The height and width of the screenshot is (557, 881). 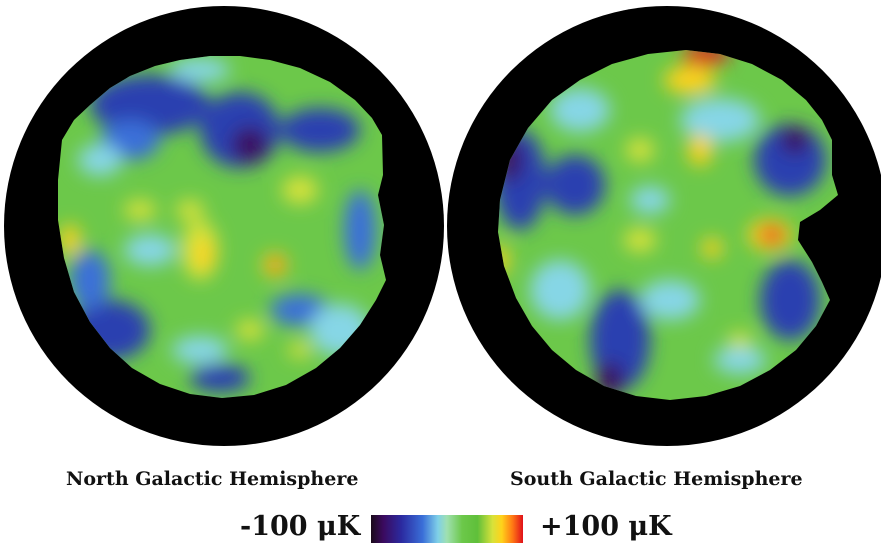 I want to click on color-bar, so click(x=447, y=529).